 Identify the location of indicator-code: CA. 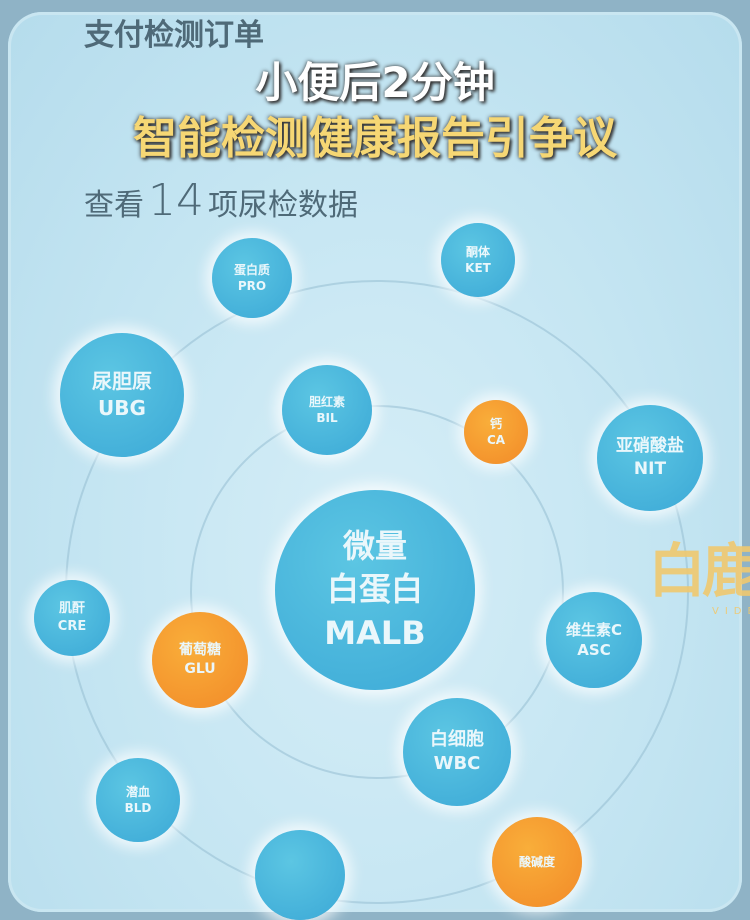
(496, 440).